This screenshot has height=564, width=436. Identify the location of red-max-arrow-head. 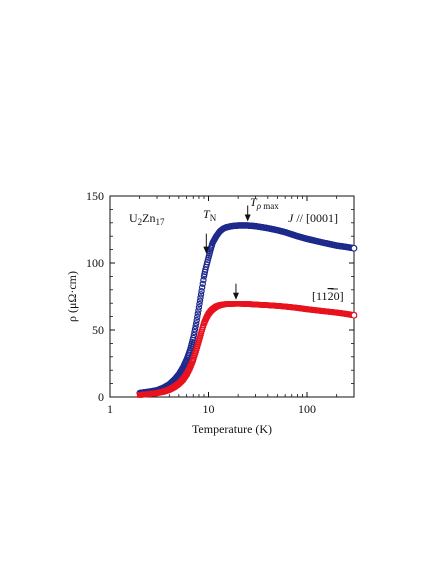
(235, 296).